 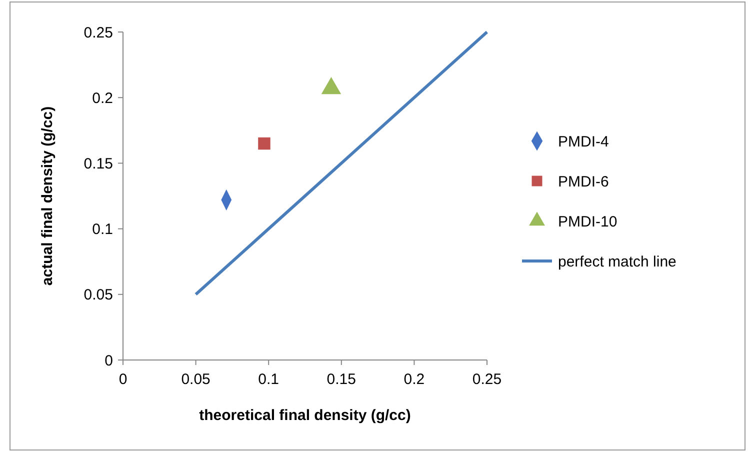 What do you see at coordinates (583, 141) in the screenshot?
I see `legend-label: PMDI-4` at bounding box center [583, 141].